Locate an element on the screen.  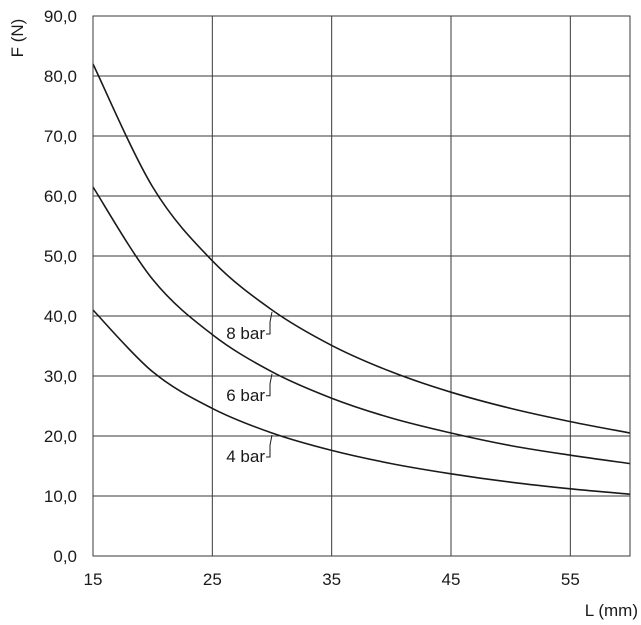
series-labels: 8 bar 6 bar 4 bar is located at coordinates (245, 395).